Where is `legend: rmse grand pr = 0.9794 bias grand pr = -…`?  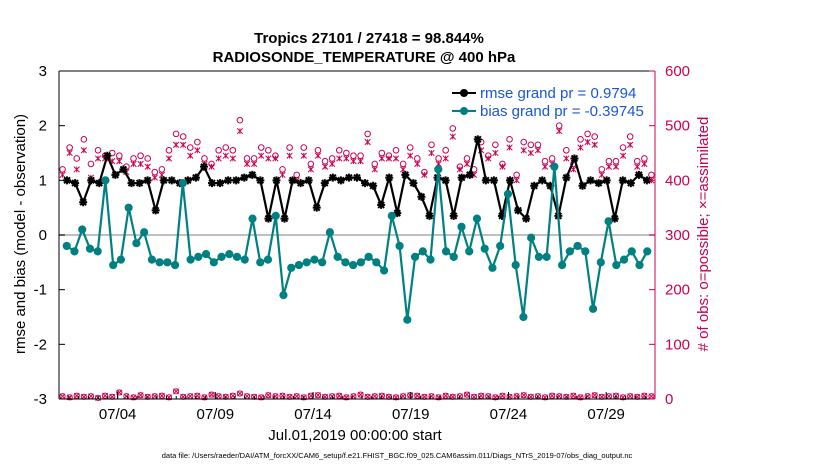
legend: rmse grand pr = 0.9794 bias grand pr = -… is located at coordinates (548, 102).